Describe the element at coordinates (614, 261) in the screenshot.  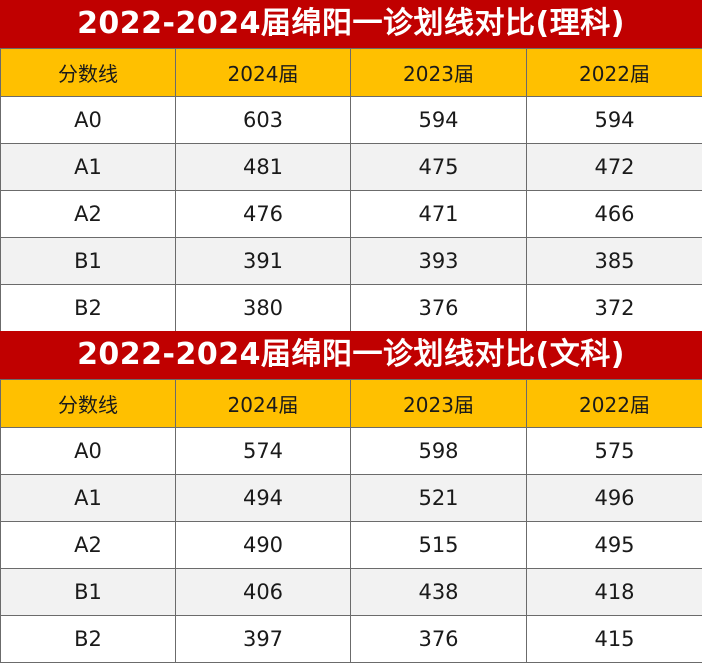
I see `cell-2022: 385` at that location.